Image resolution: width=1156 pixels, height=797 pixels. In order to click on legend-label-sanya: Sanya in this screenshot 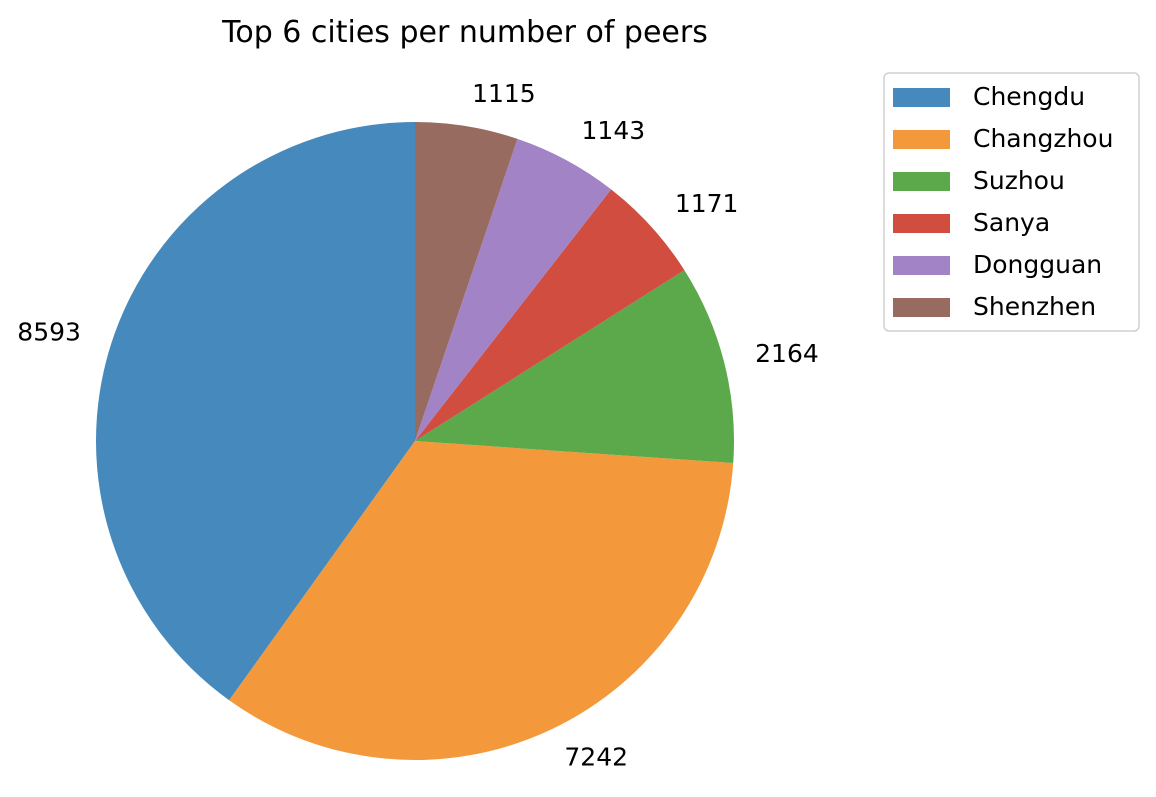, I will do `click(1011, 222)`.